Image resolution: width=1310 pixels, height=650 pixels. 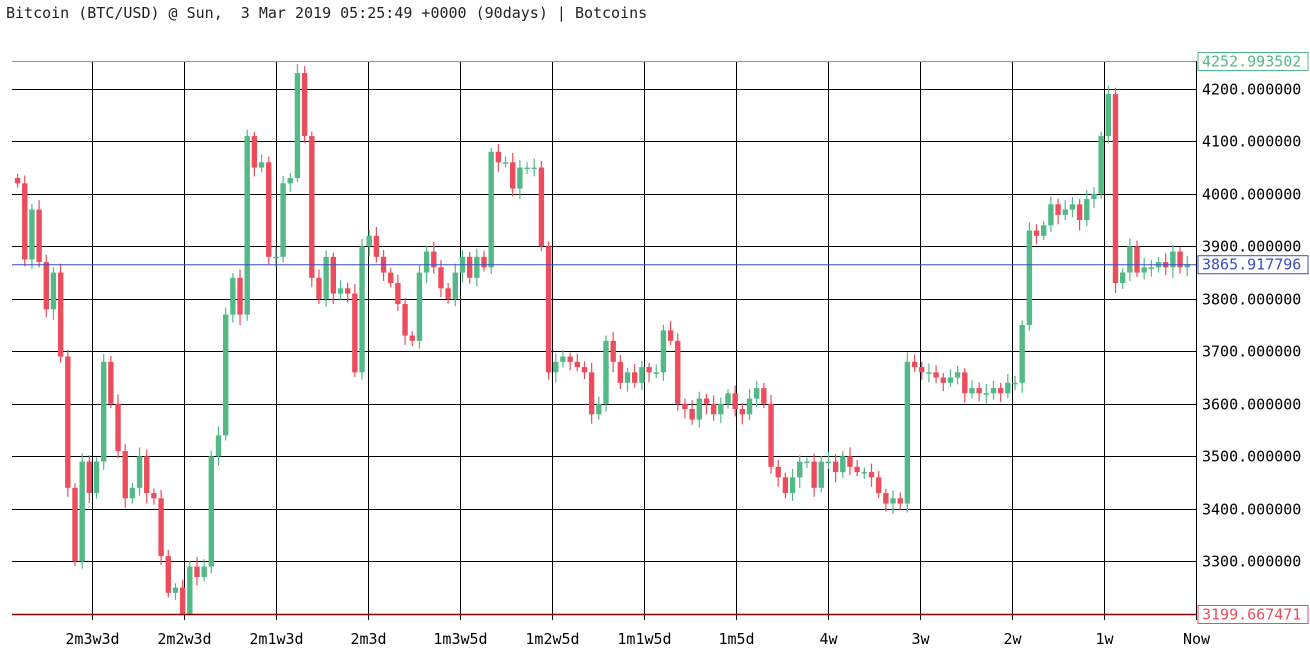 I want to click on y-tick-label: 3800.000000, so click(x=1251, y=300).